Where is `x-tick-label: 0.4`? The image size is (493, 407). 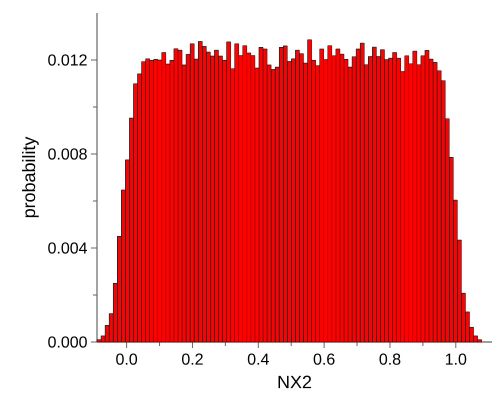 x-tick-label: 0.4 is located at coordinates (258, 359).